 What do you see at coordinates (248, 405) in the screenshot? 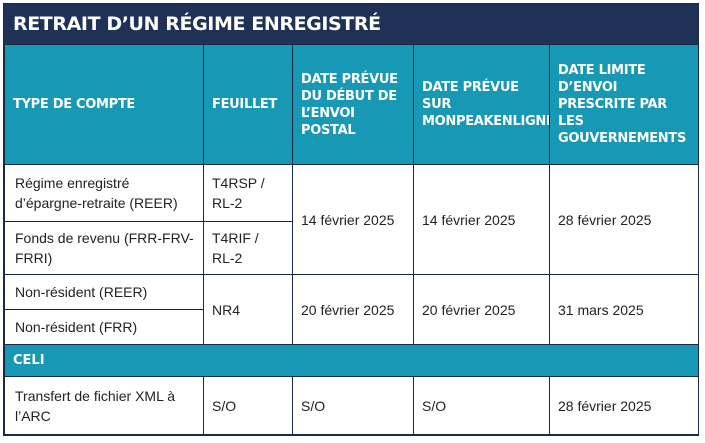
I see `cell-slip-xml: S/O` at bounding box center [248, 405].